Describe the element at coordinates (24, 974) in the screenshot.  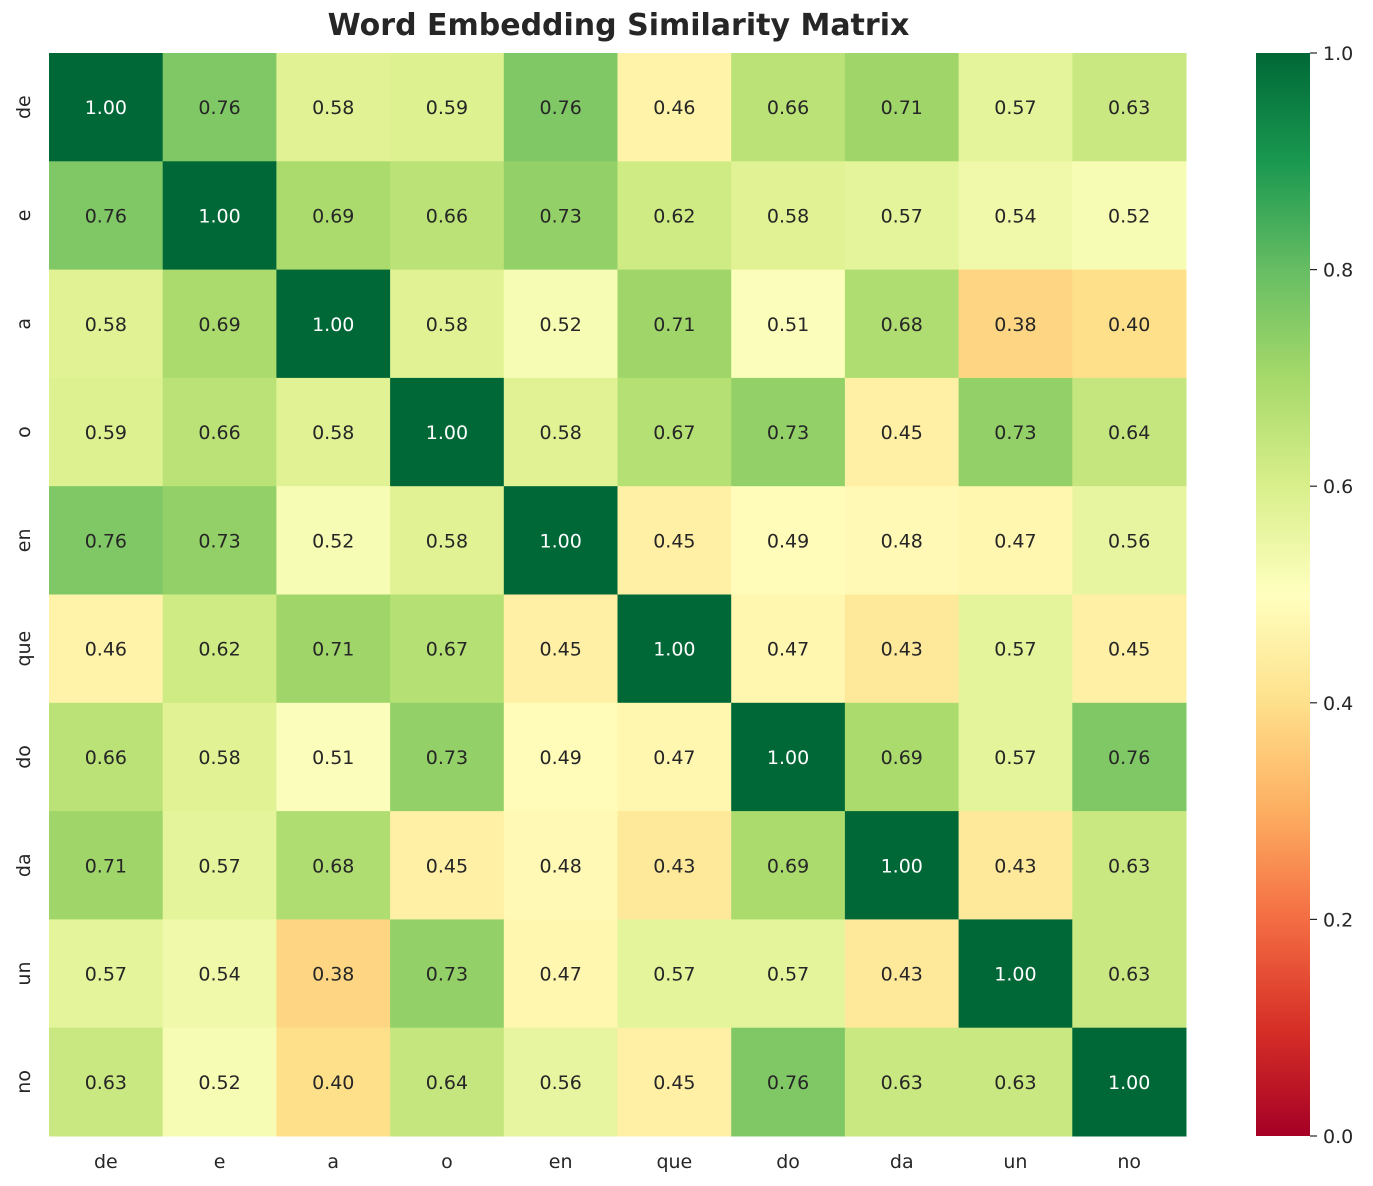
I see `y-tick-label: un` at that location.